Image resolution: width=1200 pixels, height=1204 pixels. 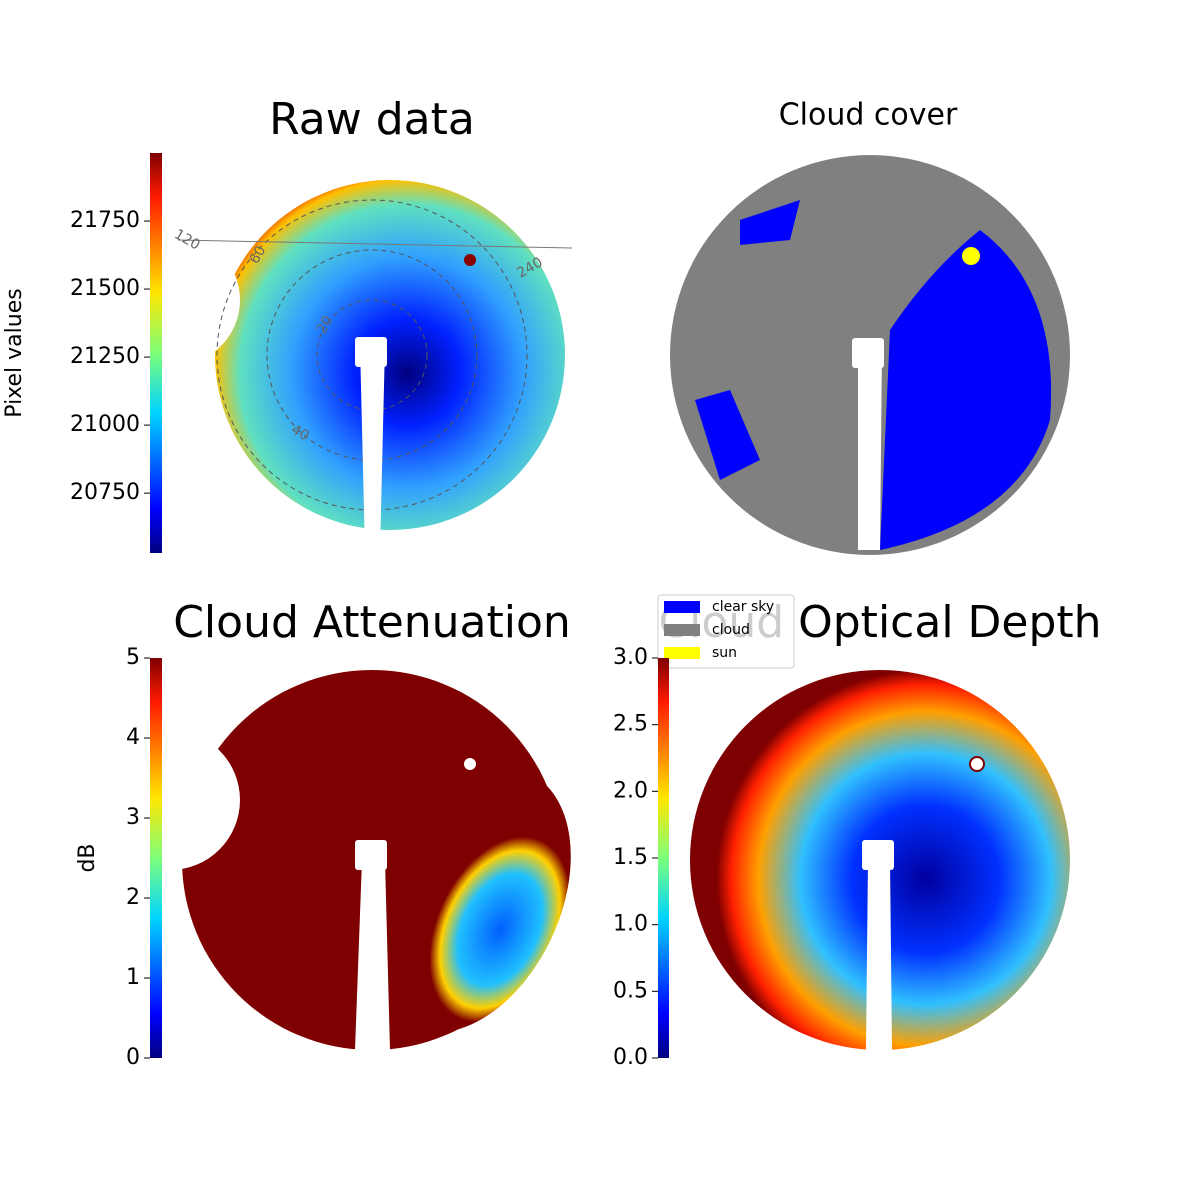 I want to click on colorbar-tick-label: 2.0, so click(x=630, y=790).